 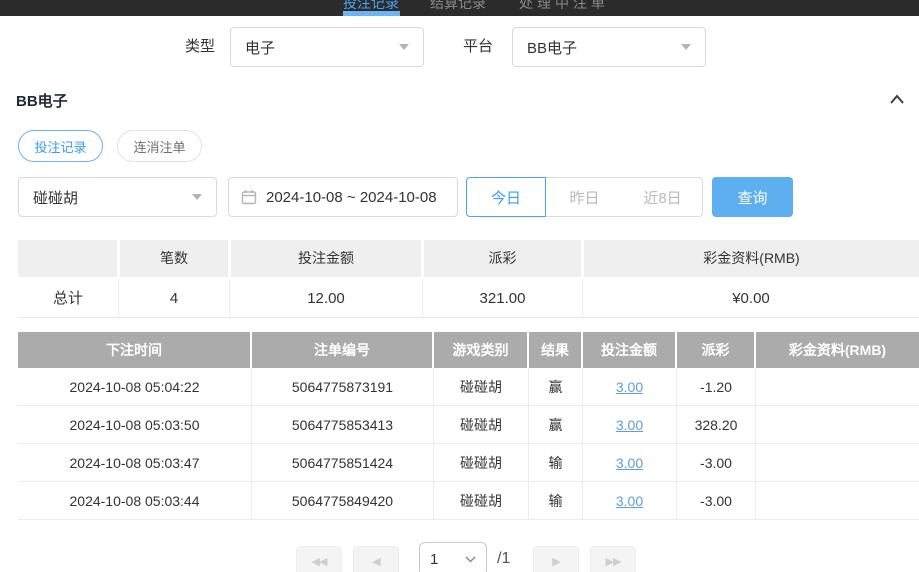 I want to click on yesterday-button: 昨日, so click(x=584, y=197).